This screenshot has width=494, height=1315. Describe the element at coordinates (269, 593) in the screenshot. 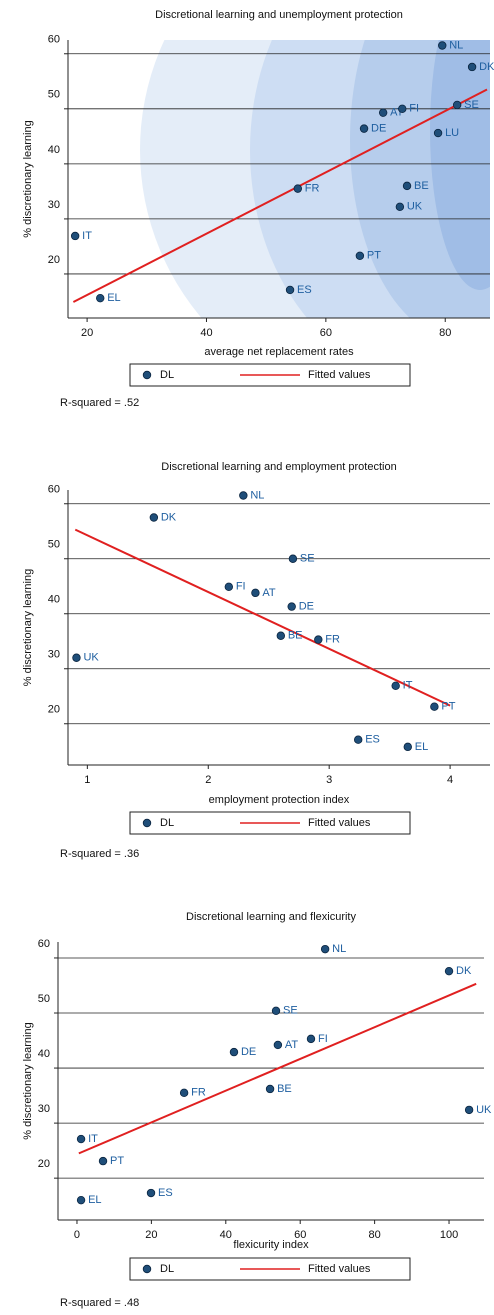

I see `point-label: AT` at that location.